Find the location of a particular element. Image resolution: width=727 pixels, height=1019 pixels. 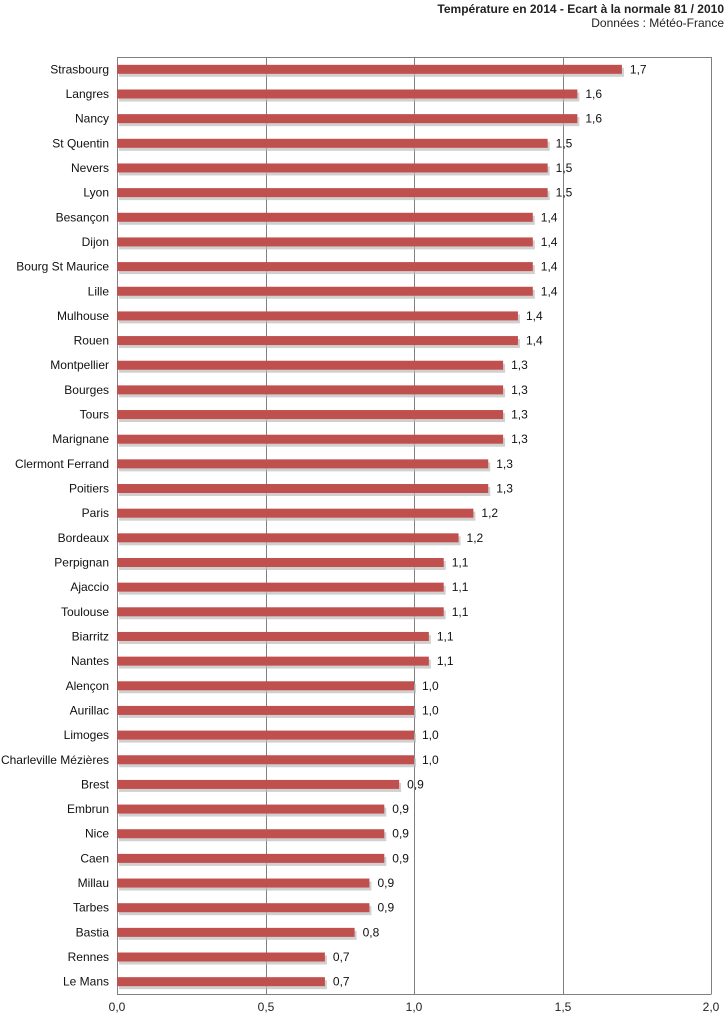

category-label: Tours is located at coordinates (94, 415).